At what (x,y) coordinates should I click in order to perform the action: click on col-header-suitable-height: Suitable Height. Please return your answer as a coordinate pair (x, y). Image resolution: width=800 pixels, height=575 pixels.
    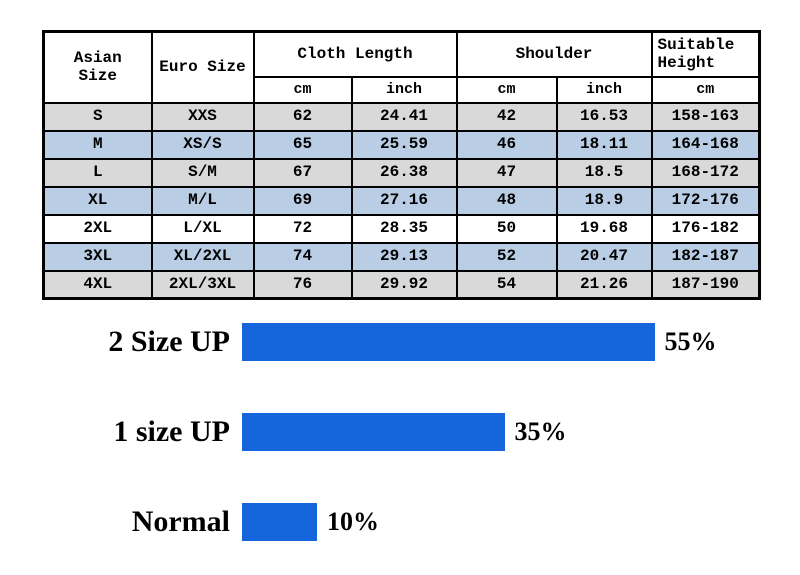
    Looking at the image, I should click on (705, 54).